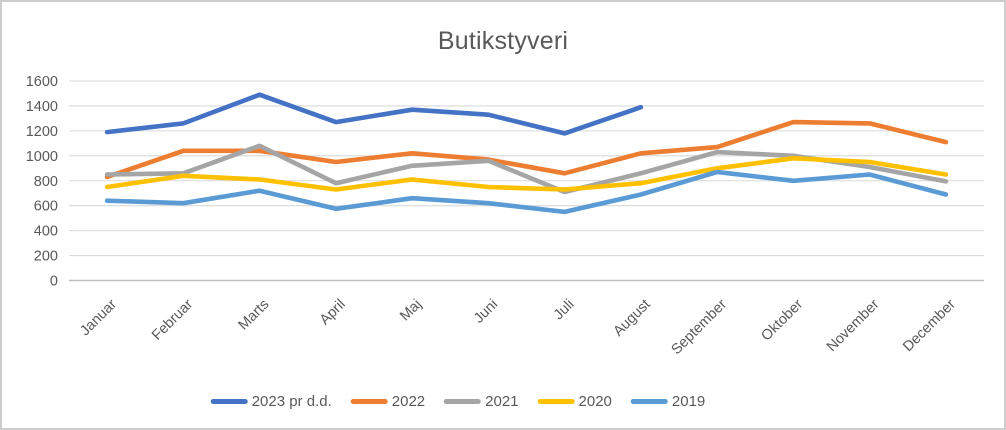 The width and height of the screenshot is (1006, 430). I want to click on series-line-2019, so click(526, 192).